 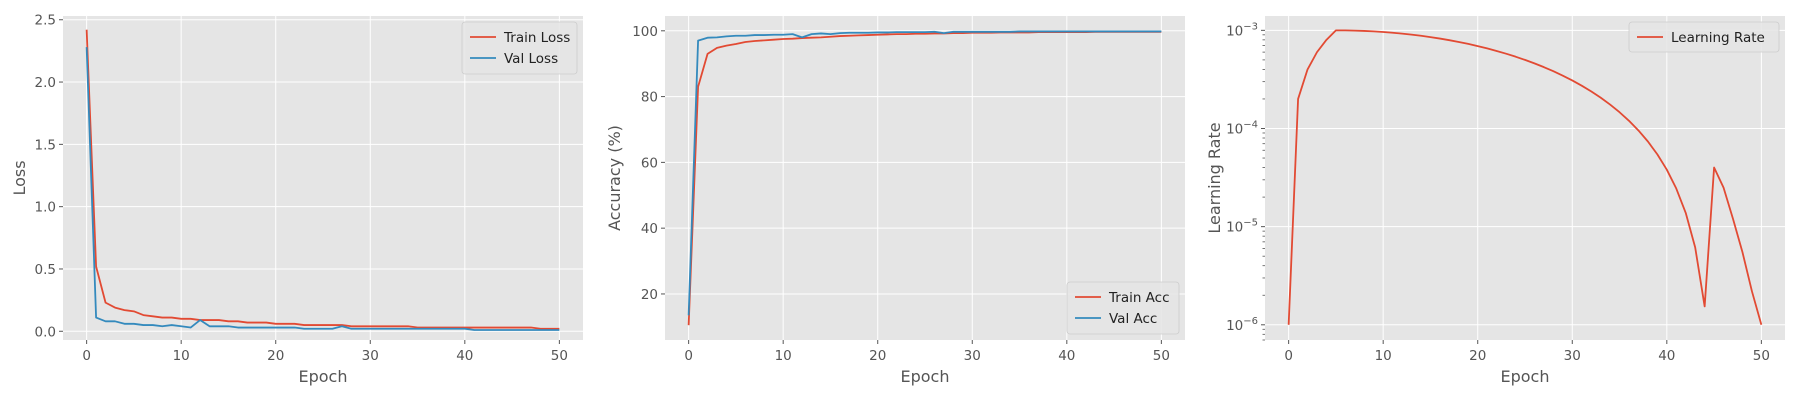 I want to click on legend-label: Learning Rate, so click(x=1718, y=38).